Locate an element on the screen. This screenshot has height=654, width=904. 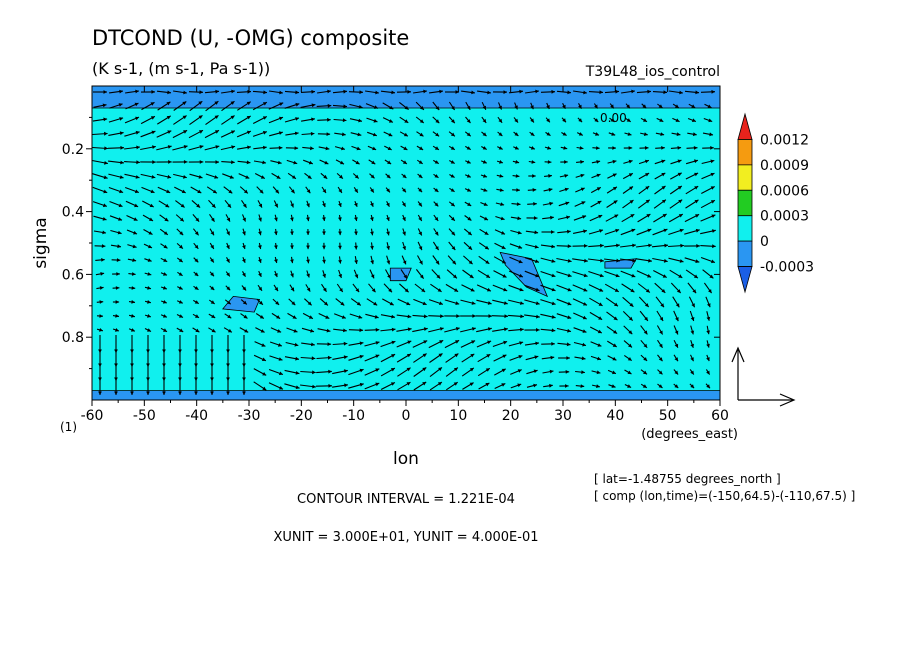
colorbar-label: 0.0012 is located at coordinates (784, 140).